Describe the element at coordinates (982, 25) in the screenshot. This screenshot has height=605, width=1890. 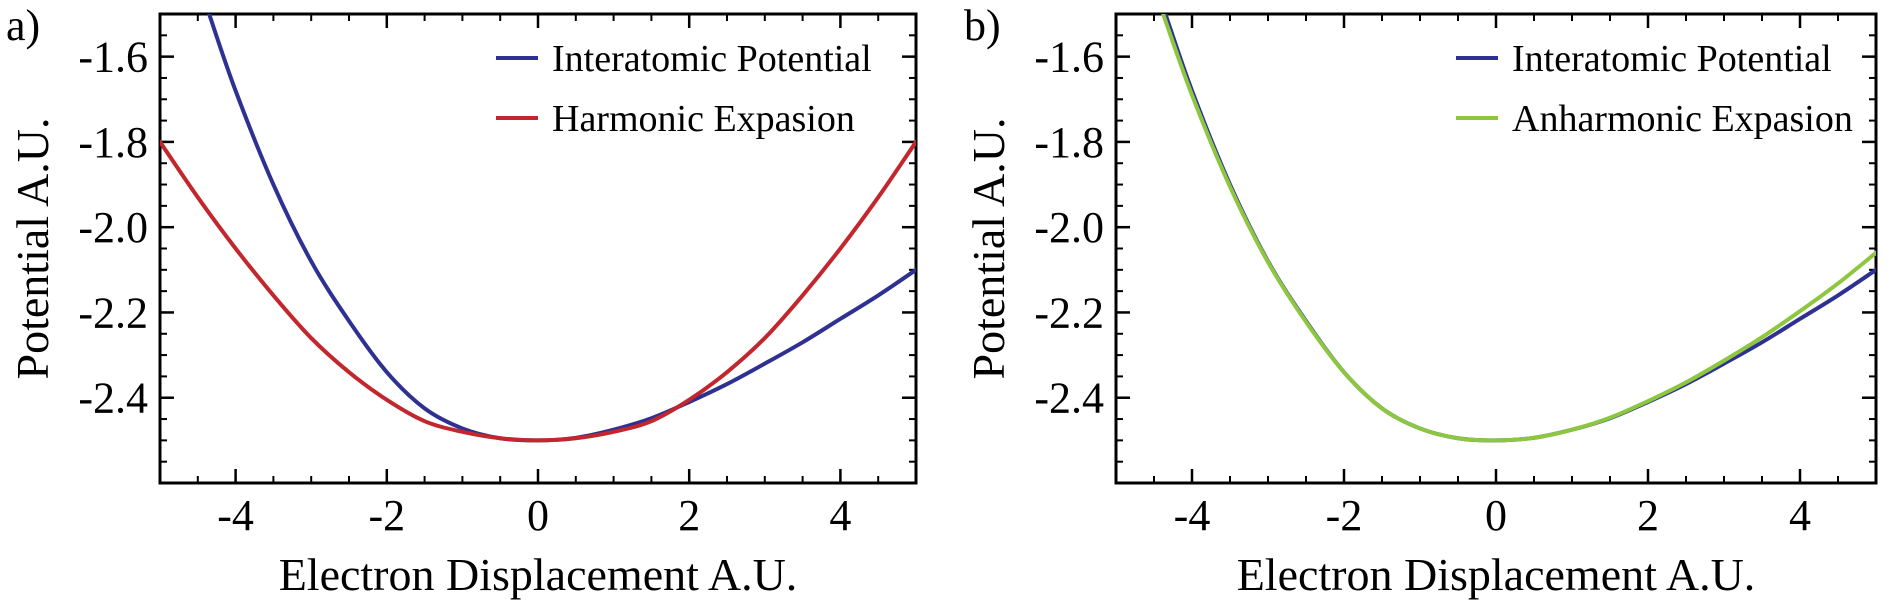
I see `panel-label: b)` at that location.